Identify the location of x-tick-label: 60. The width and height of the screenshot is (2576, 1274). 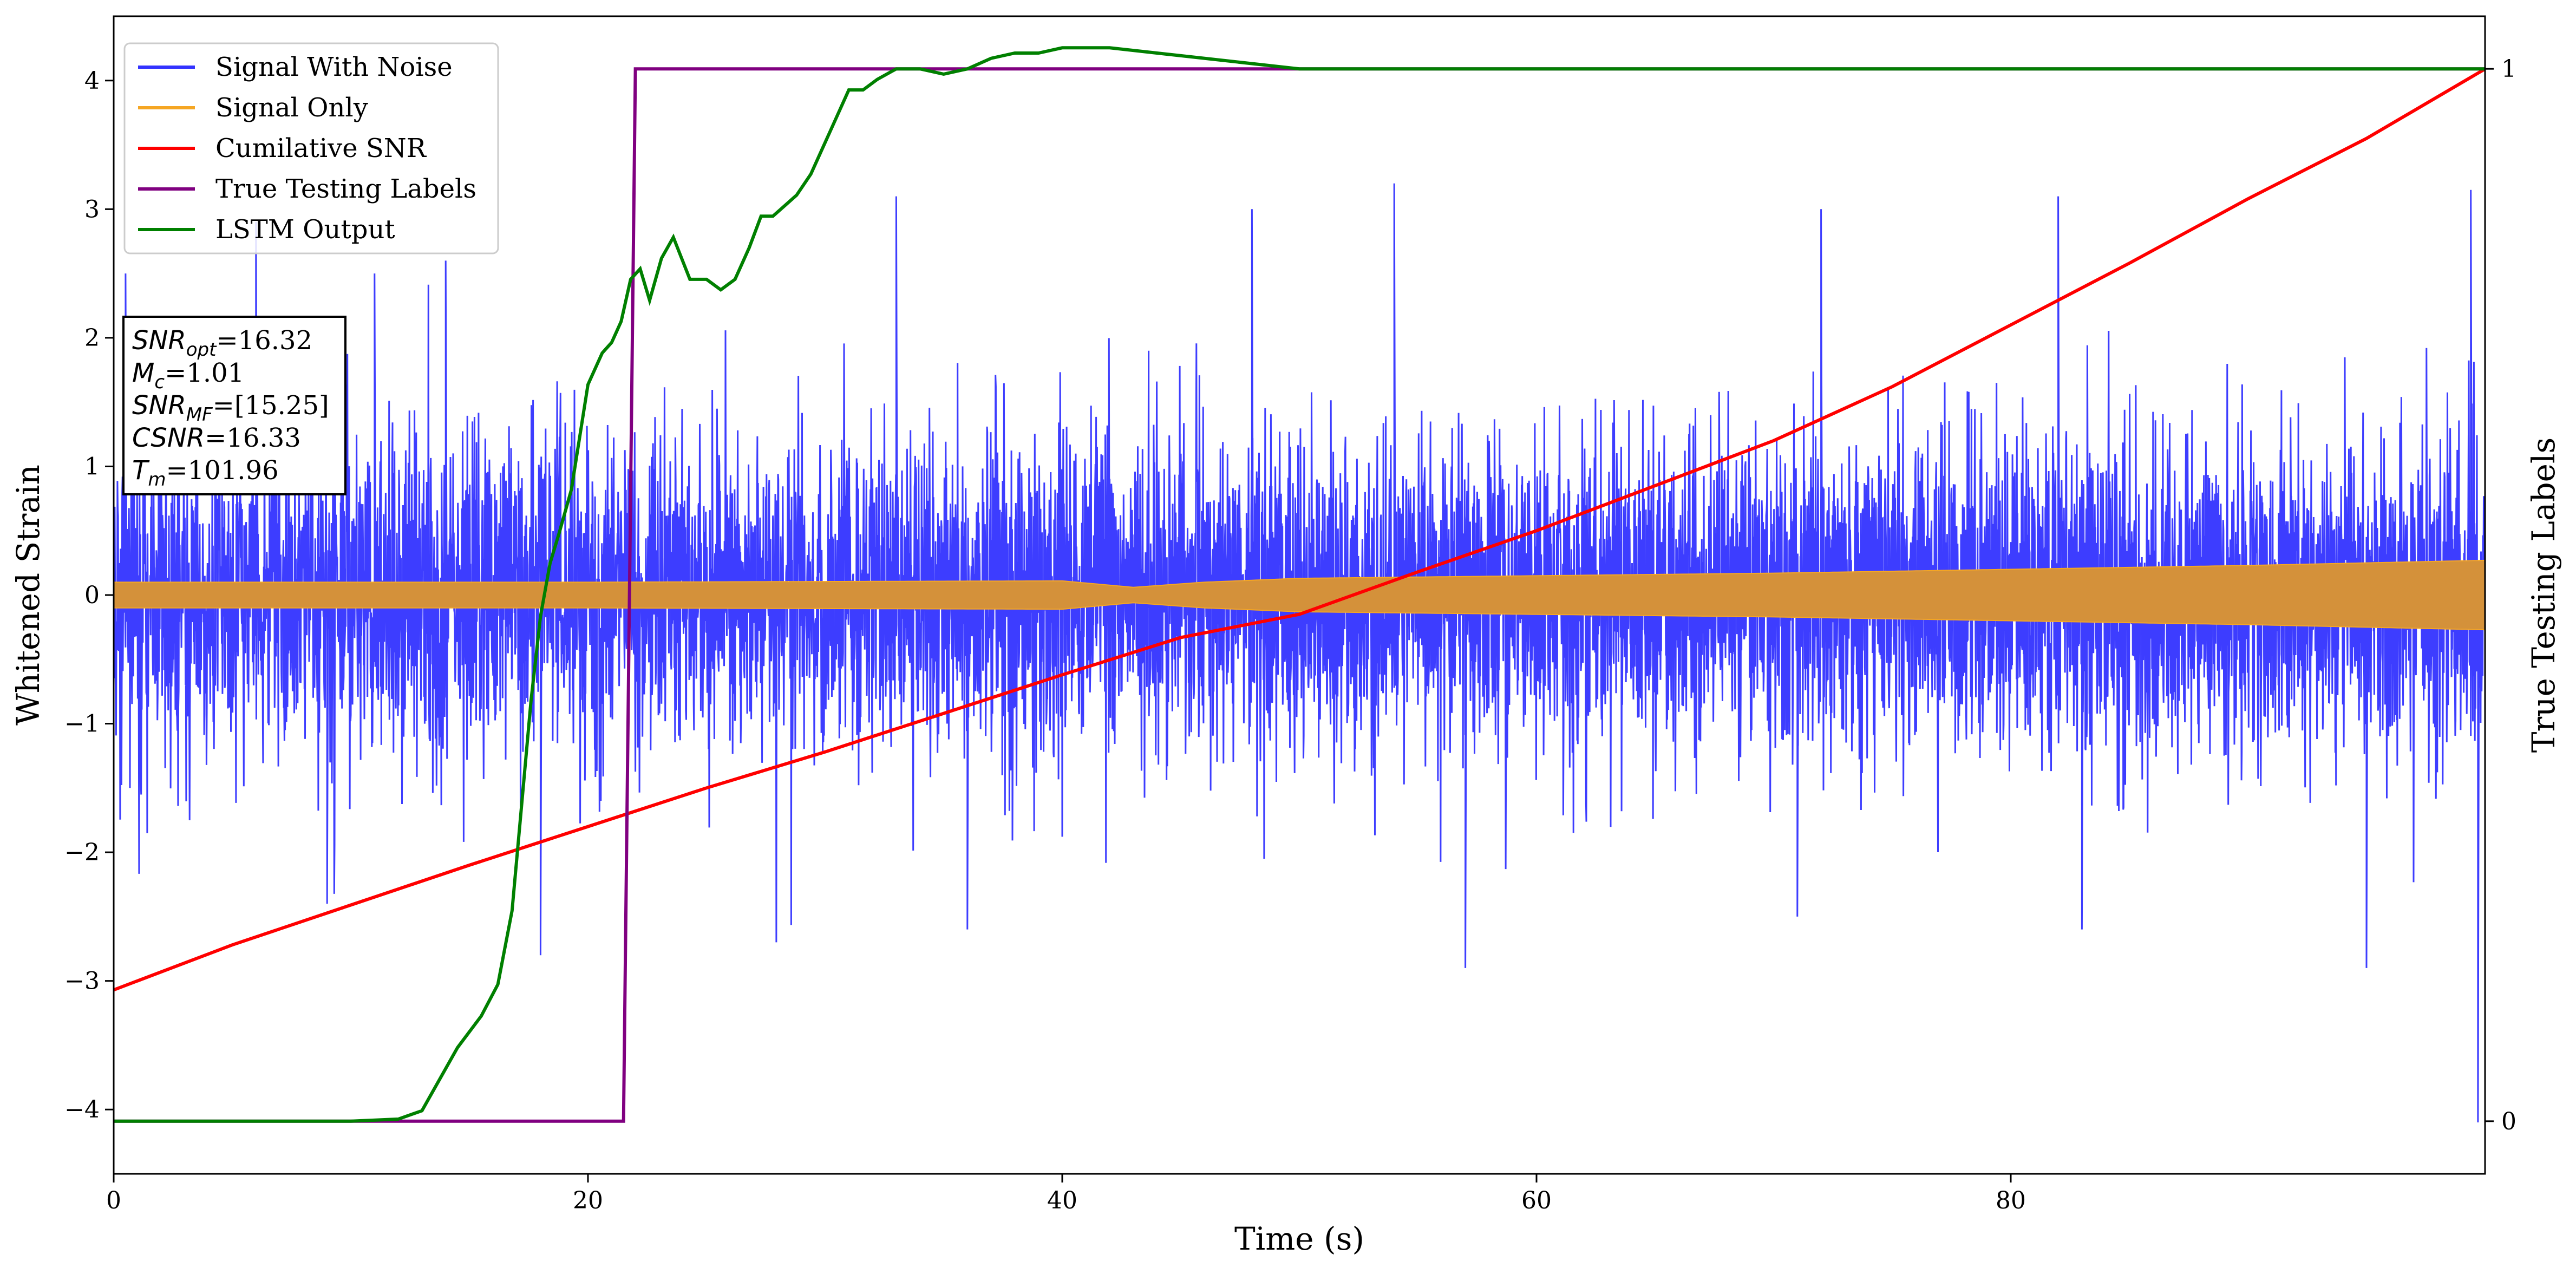
(1536, 1200).